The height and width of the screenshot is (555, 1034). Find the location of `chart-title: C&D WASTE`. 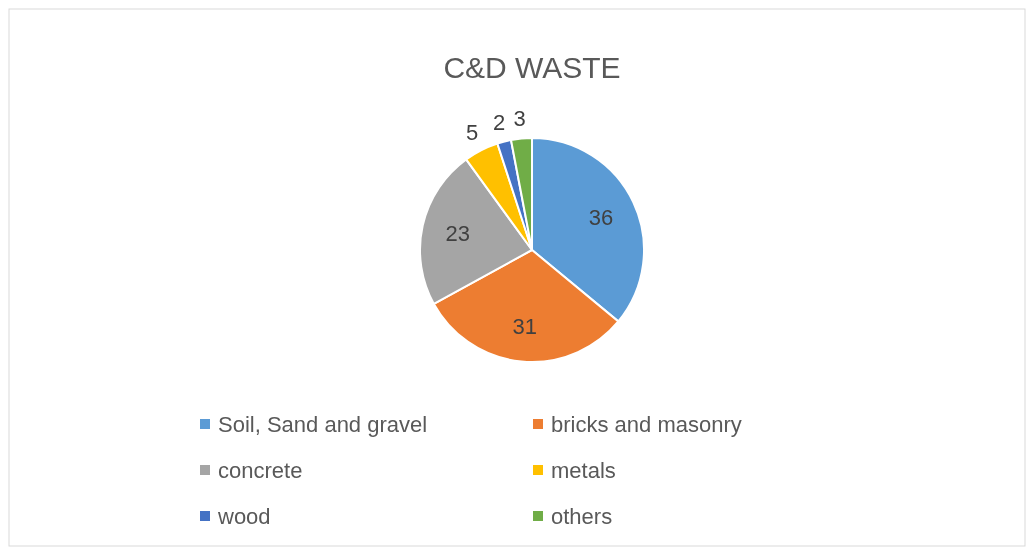

chart-title: C&D WASTE is located at coordinates (532, 67).